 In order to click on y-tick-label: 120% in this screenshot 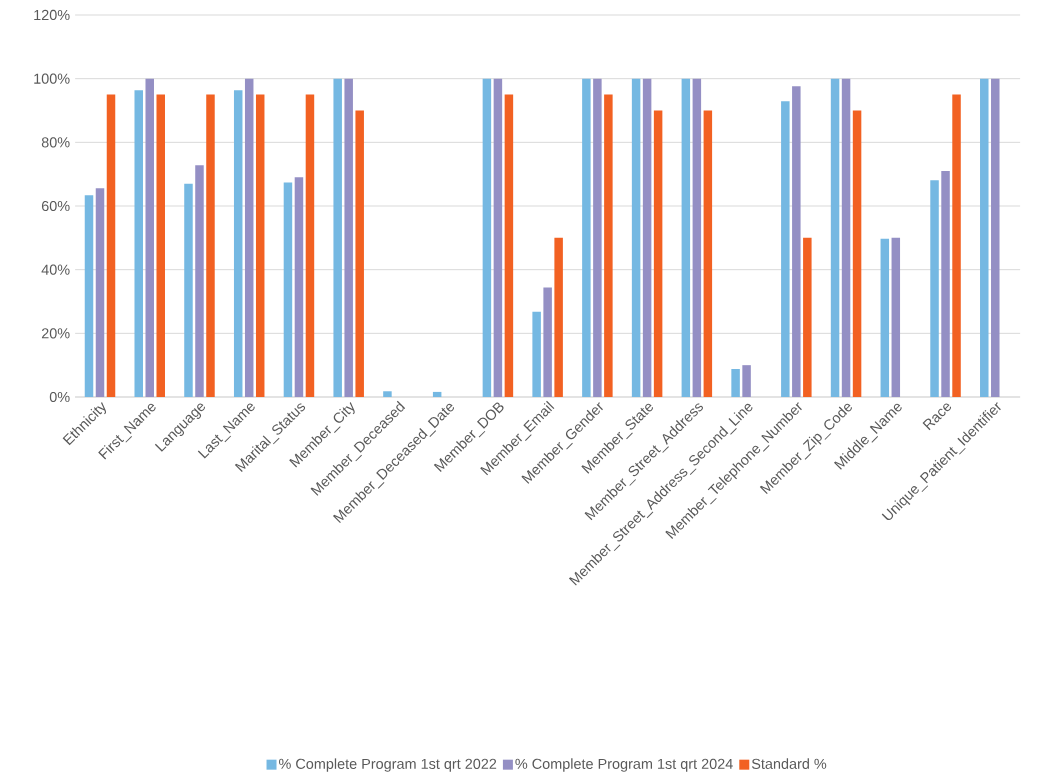, I will do `click(52, 15)`.